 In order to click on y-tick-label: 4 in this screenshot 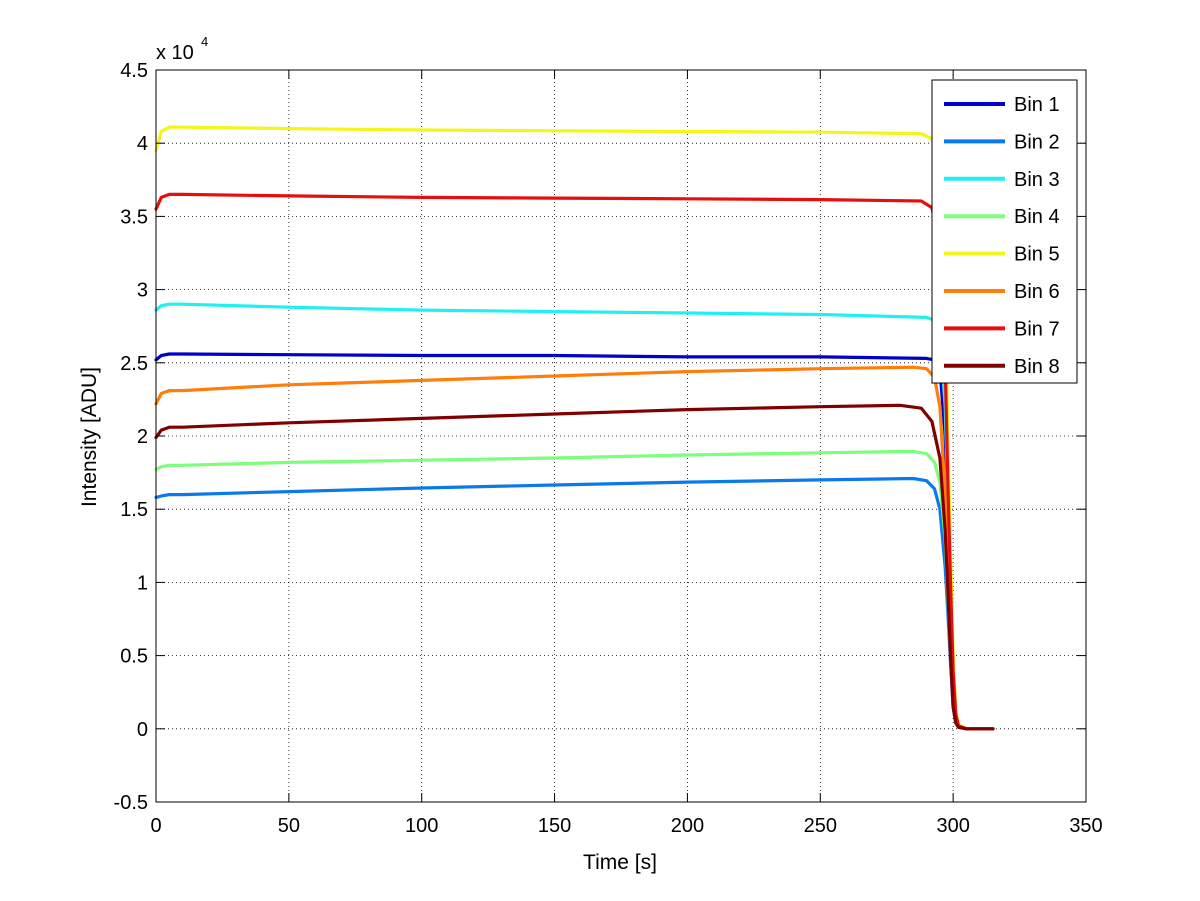, I will do `click(142, 144)`.